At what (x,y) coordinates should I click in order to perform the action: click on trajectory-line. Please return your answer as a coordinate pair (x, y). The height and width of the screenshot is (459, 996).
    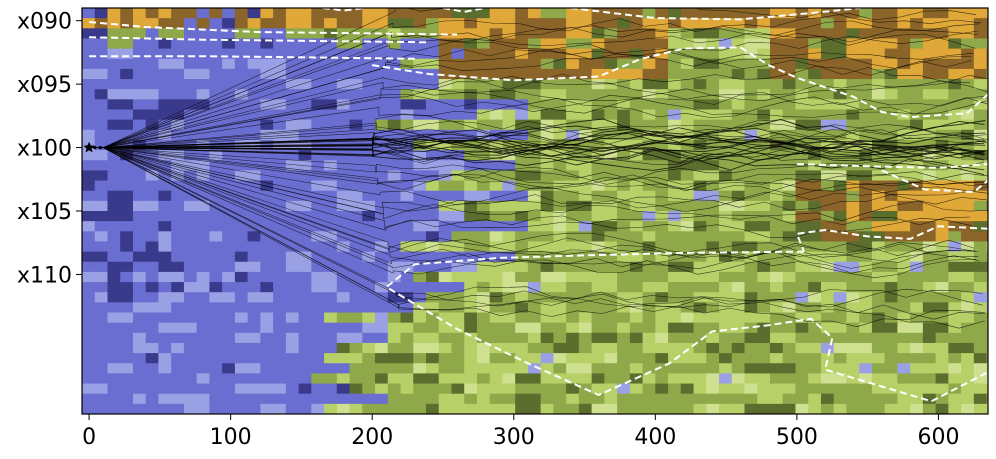
    Looking at the image, I should click on (538, 120).